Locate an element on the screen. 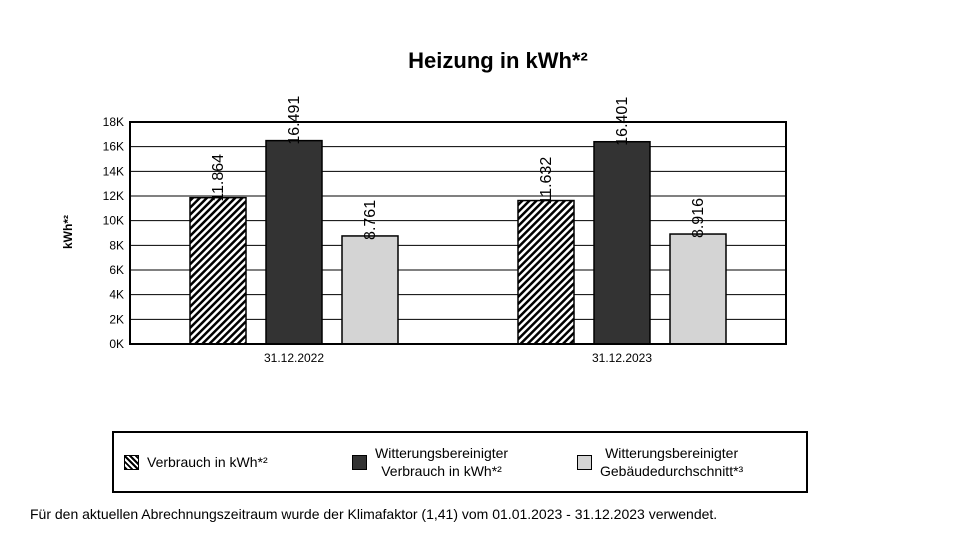 This screenshot has width=960, height=540. bar-data-label: 8.761 is located at coordinates (370, 220).